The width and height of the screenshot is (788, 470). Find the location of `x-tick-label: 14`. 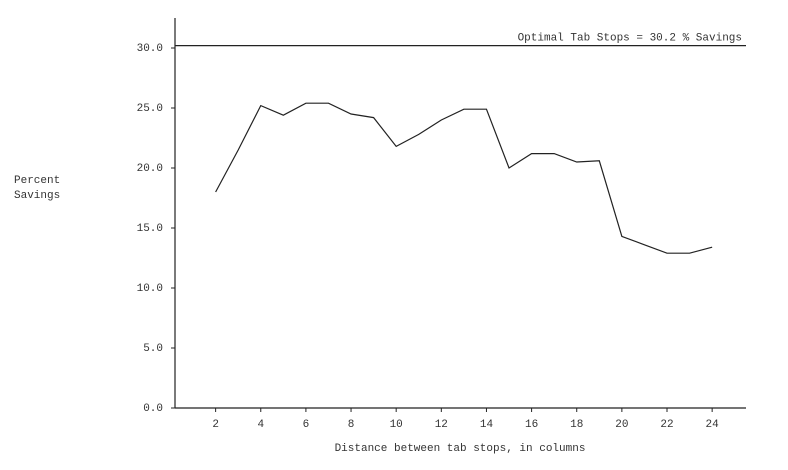

x-tick-label: 14 is located at coordinates (487, 425).